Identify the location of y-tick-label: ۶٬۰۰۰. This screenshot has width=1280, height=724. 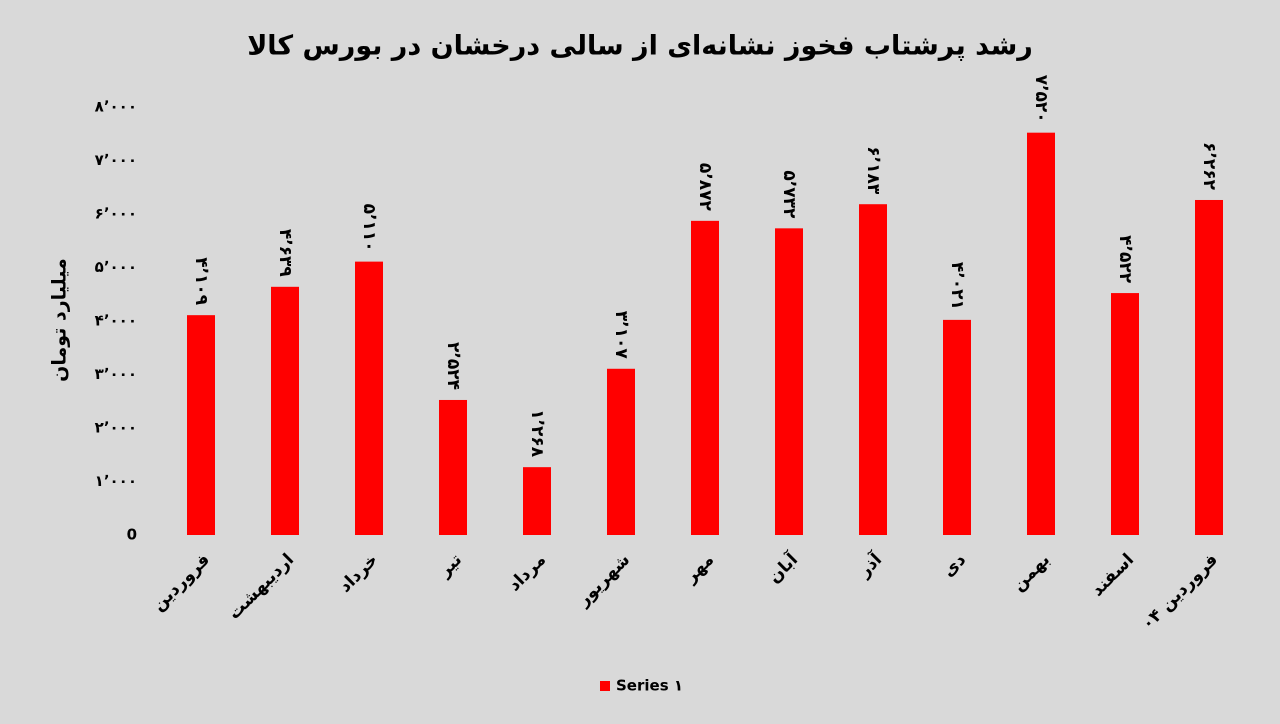
(116, 214).